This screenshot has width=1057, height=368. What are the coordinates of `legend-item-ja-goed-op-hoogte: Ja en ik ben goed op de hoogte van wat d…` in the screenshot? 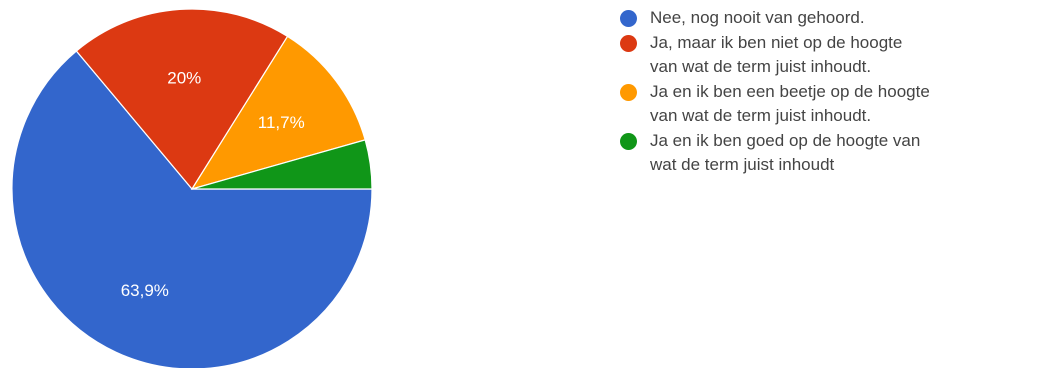 It's located at (832, 153).